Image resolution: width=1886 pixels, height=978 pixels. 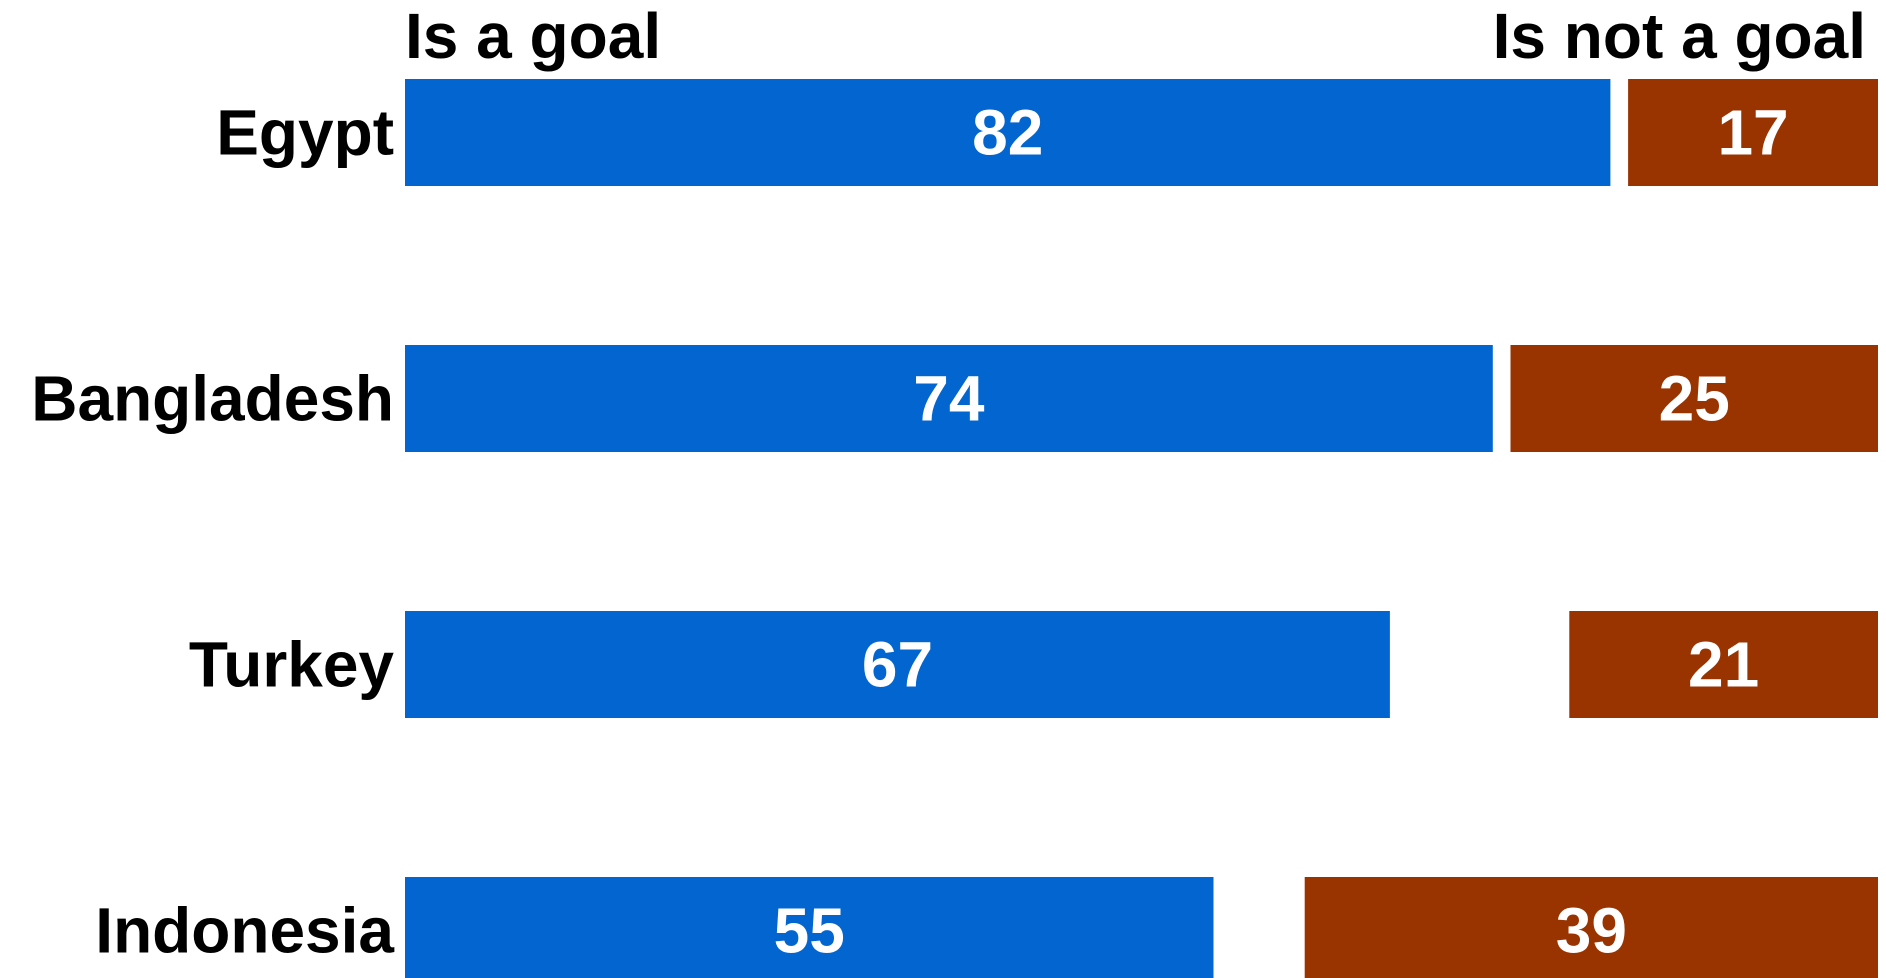 I want to click on value-label-is-not-a-goal-egypt: 17, so click(x=1752, y=133).